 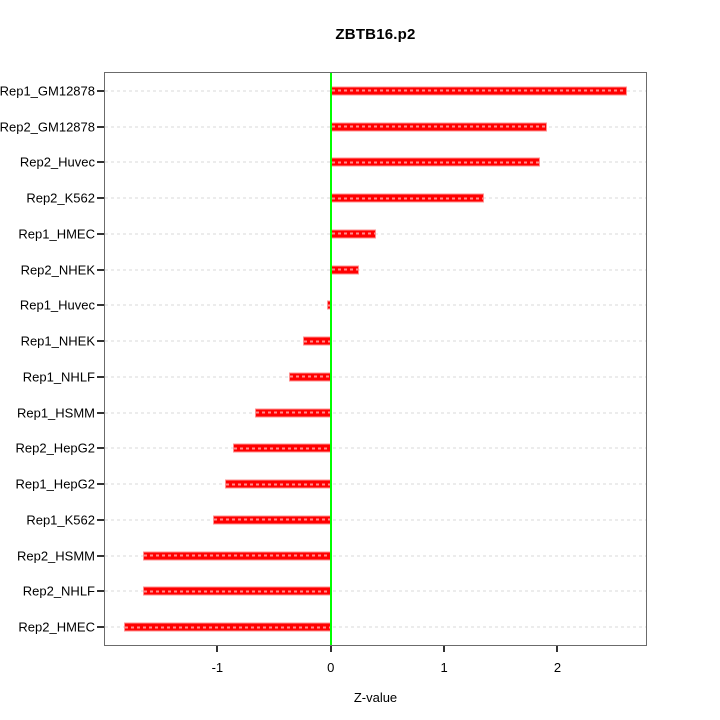 I want to click on bar-row: Rep2_NHEK, so click(x=333, y=270).